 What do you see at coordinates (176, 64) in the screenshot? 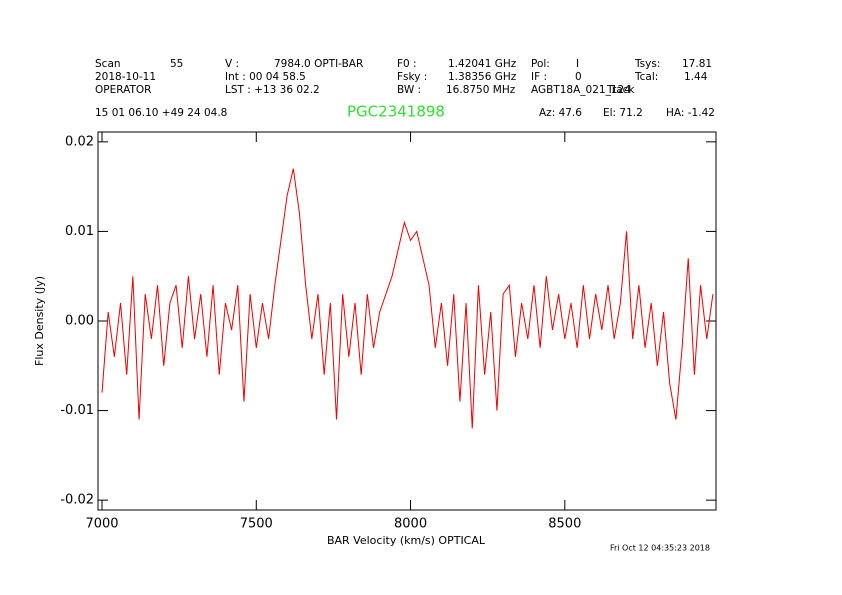
I see `header-text: 55` at bounding box center [176, 64].